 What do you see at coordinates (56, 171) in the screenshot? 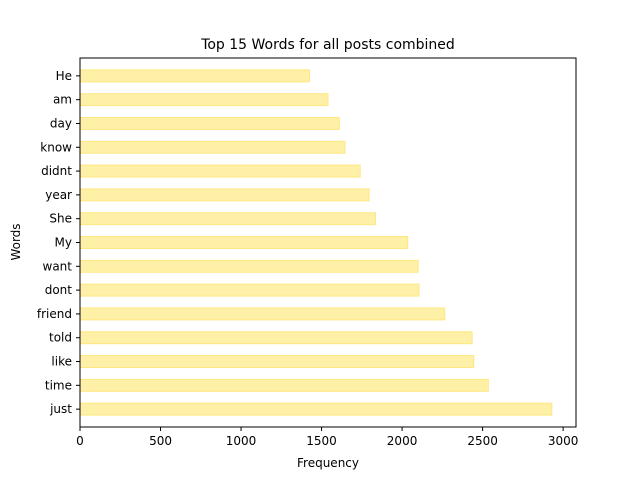
I see `y-tick-label-didnt: didnt` at bounding box center [56, 171].